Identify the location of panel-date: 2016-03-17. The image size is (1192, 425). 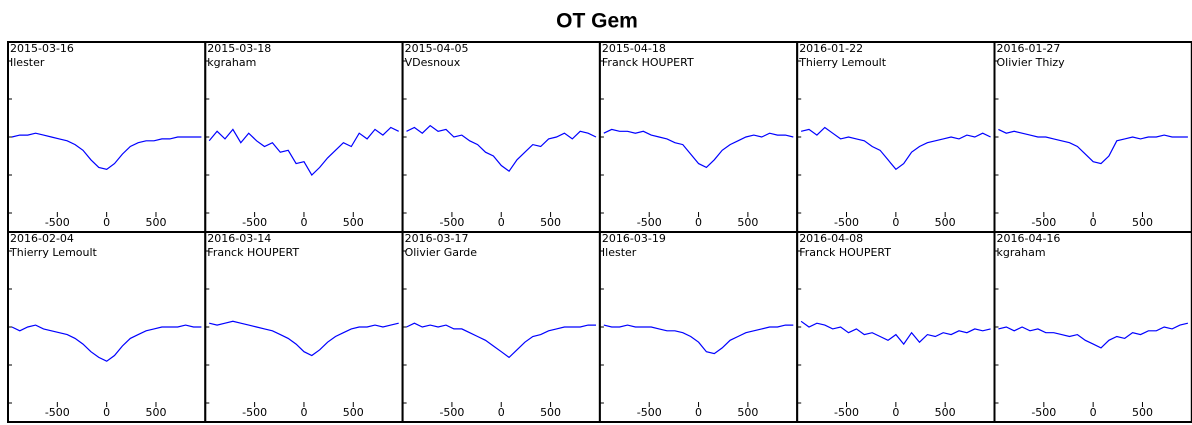
(437, 238).